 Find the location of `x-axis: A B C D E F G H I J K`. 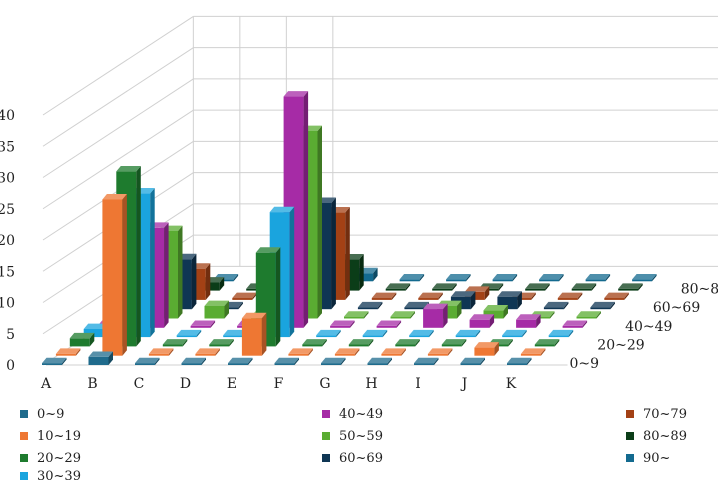

x-axis: A B C D E F G H I J K is located at coordinates (278, 384).